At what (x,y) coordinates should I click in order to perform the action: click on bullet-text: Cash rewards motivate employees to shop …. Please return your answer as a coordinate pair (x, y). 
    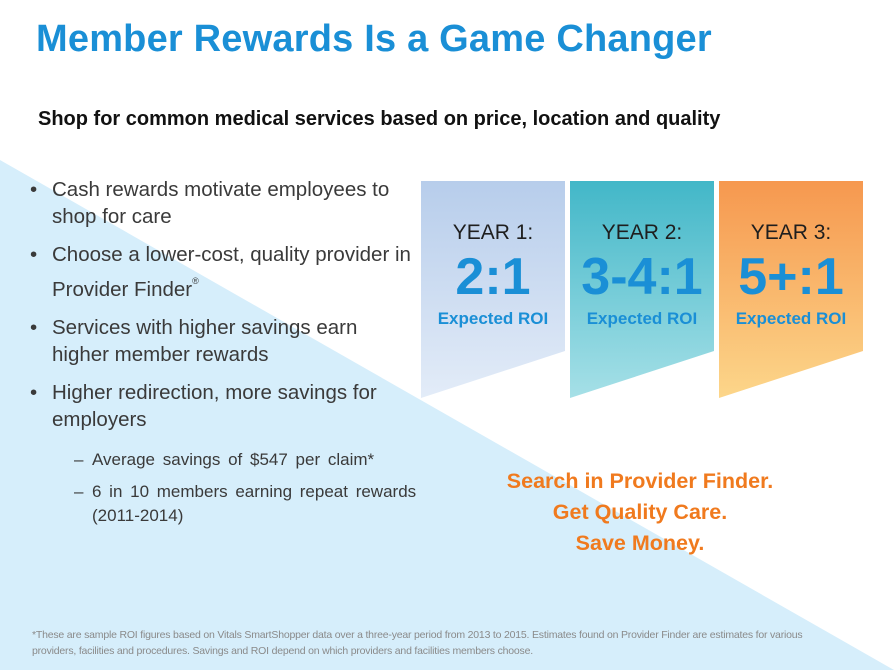
    Looking at the image, I should click on (221, 203).